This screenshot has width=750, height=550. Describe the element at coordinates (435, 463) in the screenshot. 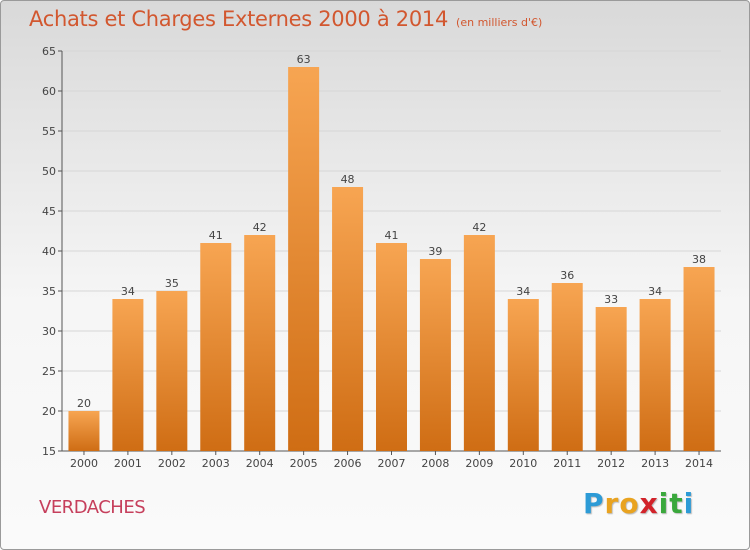

I see `x-tick-label: 2008` at that location.